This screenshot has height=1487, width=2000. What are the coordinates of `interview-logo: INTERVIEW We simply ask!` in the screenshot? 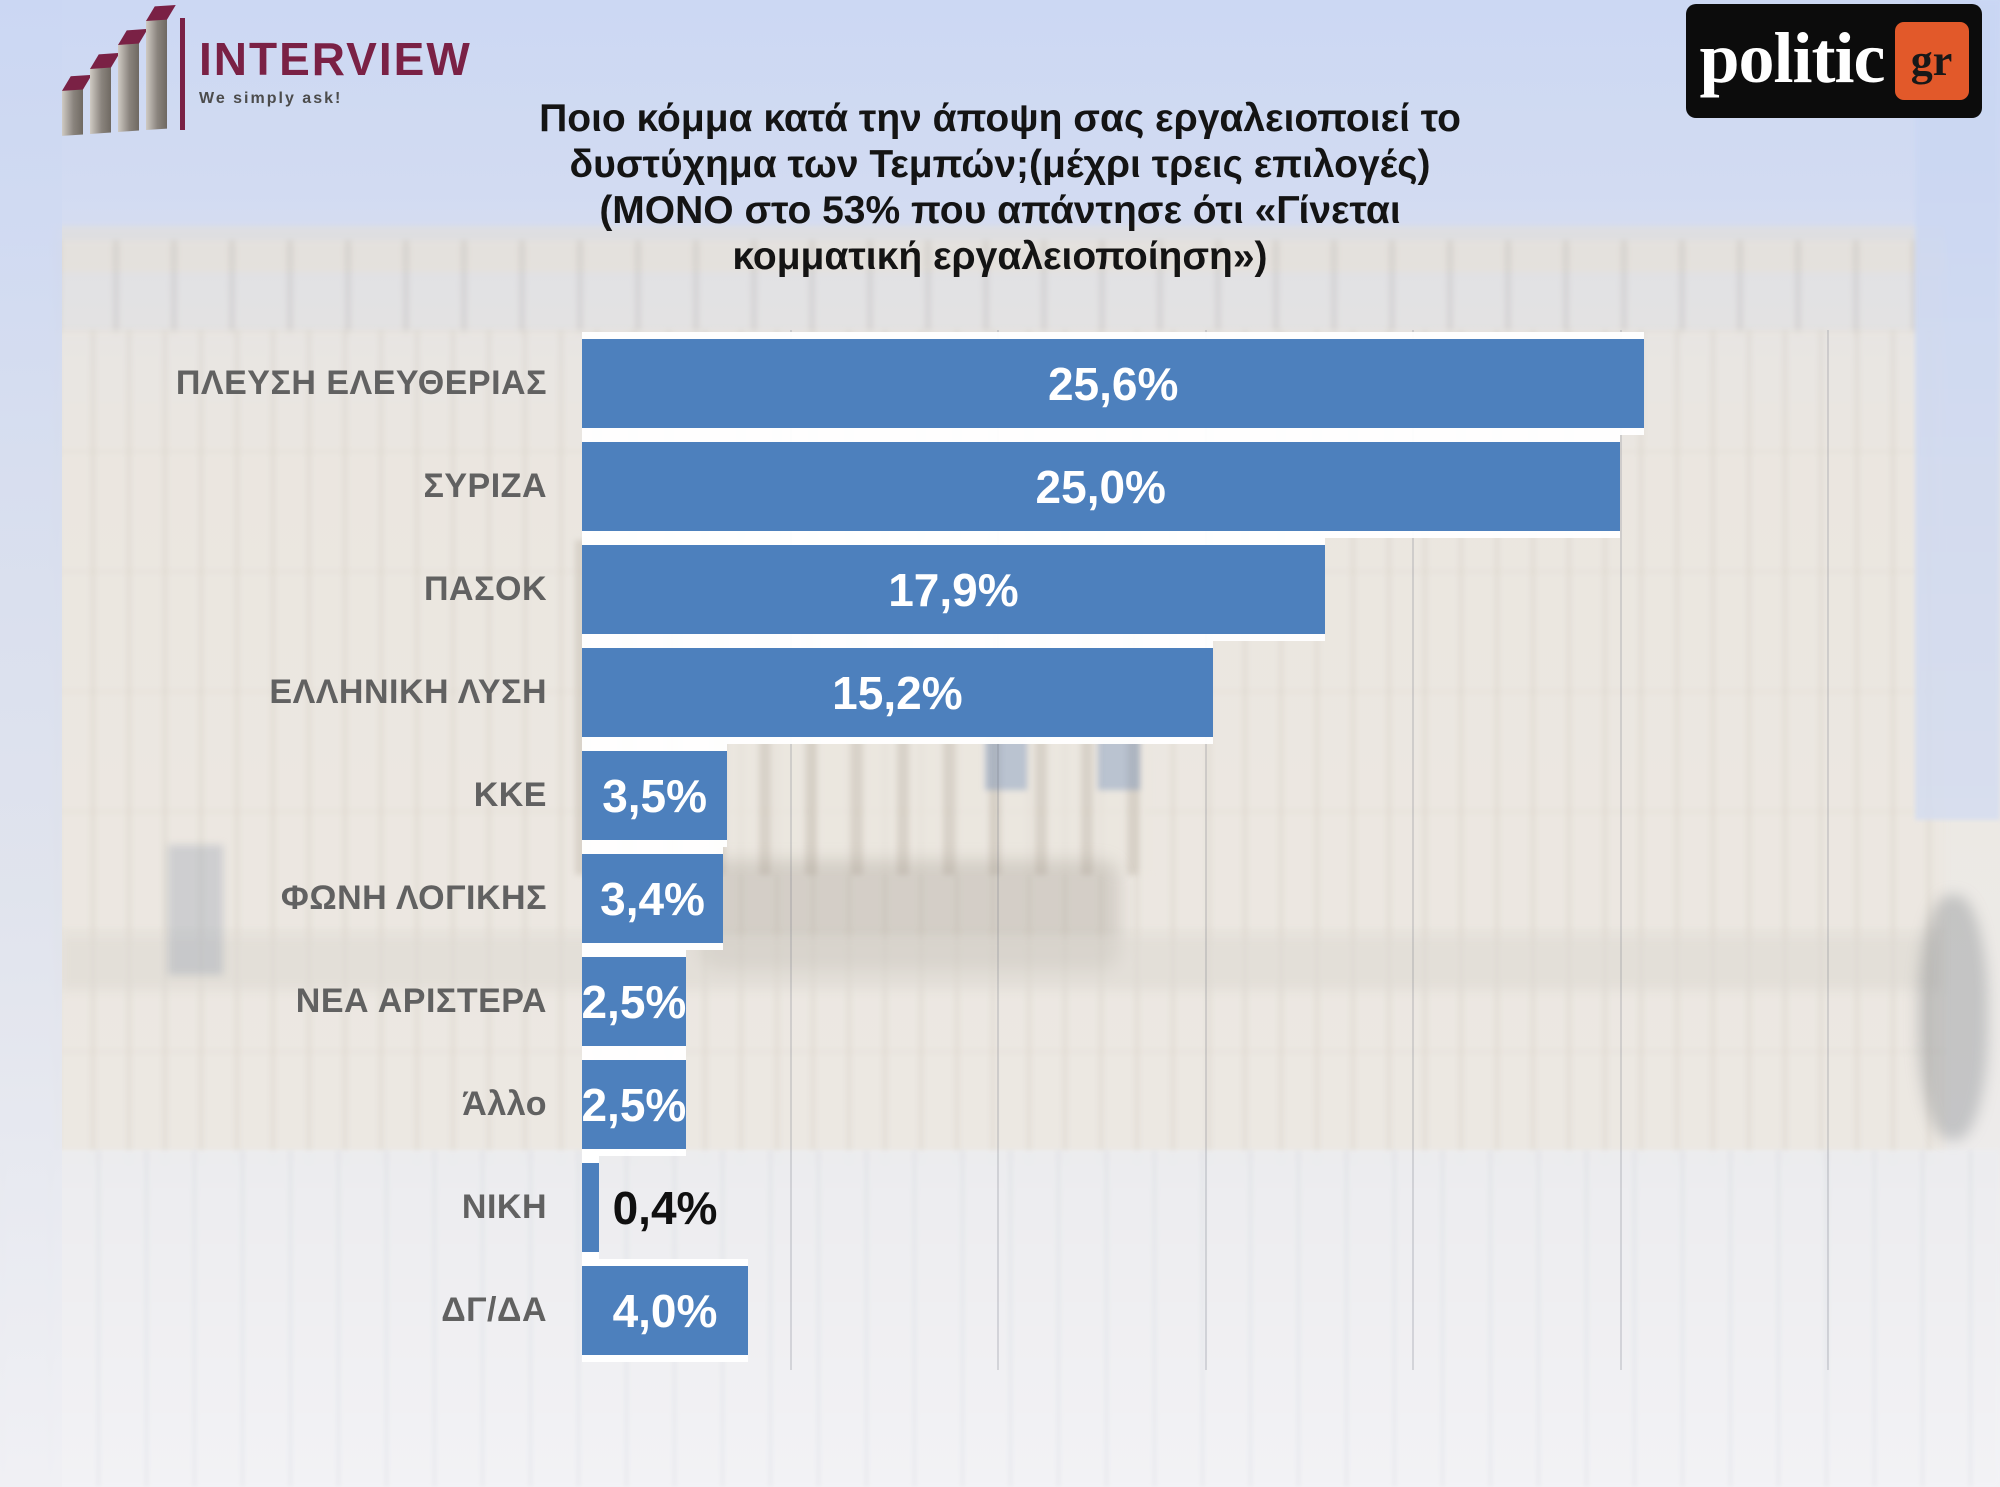 It's located at (267, 75).